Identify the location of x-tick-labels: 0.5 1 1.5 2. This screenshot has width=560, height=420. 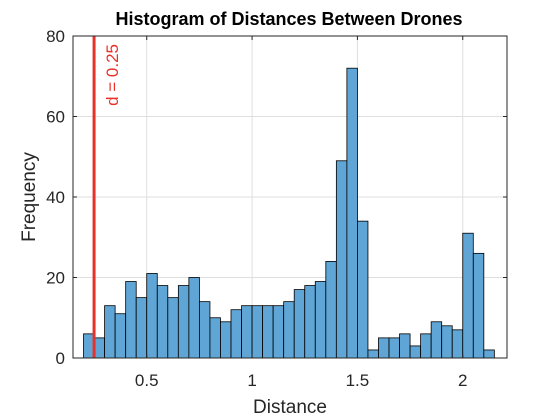
(301, 380).